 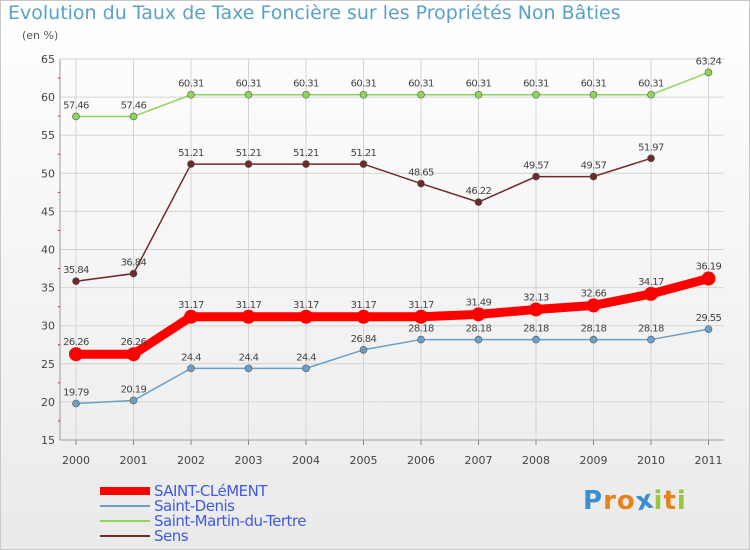 What do you see at coordinates (40, 35) in the screenshot?
I see `chart-unit: (en %)` at bounding box center [40, 35].